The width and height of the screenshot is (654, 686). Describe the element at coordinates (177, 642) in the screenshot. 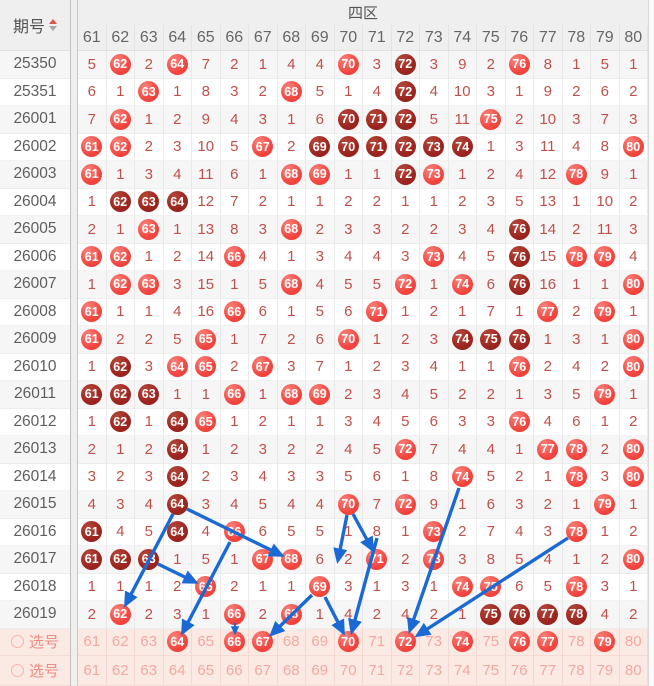

I see `number-ball-64: 64` at that location.